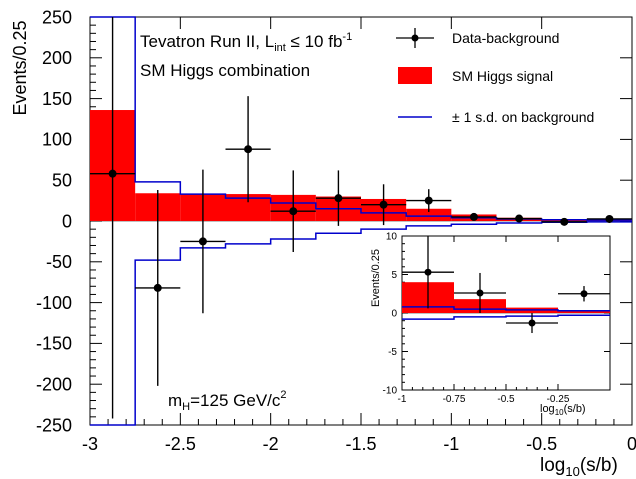 The width and height of the screenshot is (636, 479). I want to click on x-tick-label-2: -2, so click(271, 444).